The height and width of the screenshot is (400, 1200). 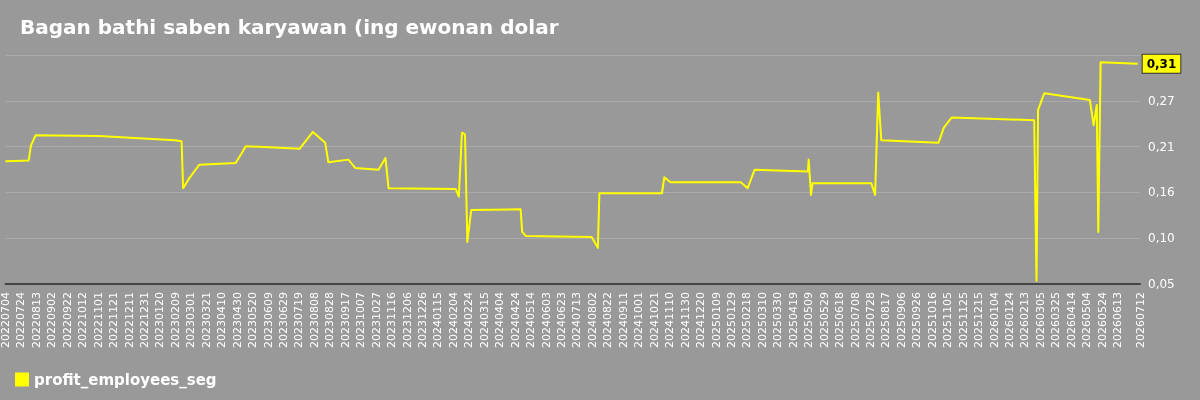 What do you see at coordinates (253, 320) in the screenshot?
I see `x-tick-label: 20230520` at bounding box center [253, 320].